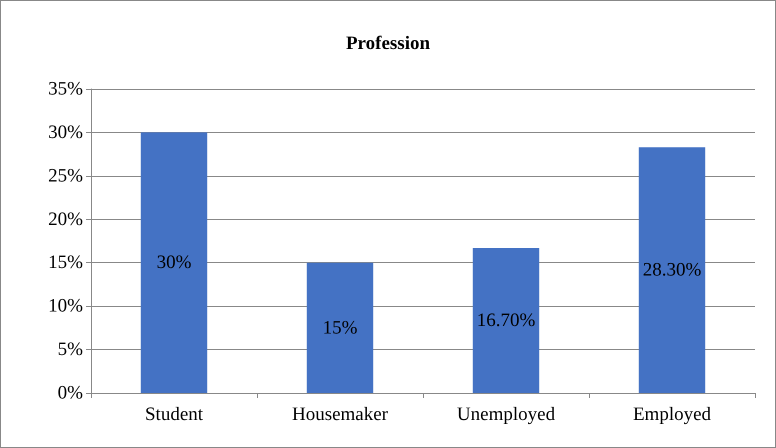 This screenshot has width=776, height=448. Describe the element at coordinates (66, 89) in the screenshot. I see `y-tick-label: 35%` at that location.